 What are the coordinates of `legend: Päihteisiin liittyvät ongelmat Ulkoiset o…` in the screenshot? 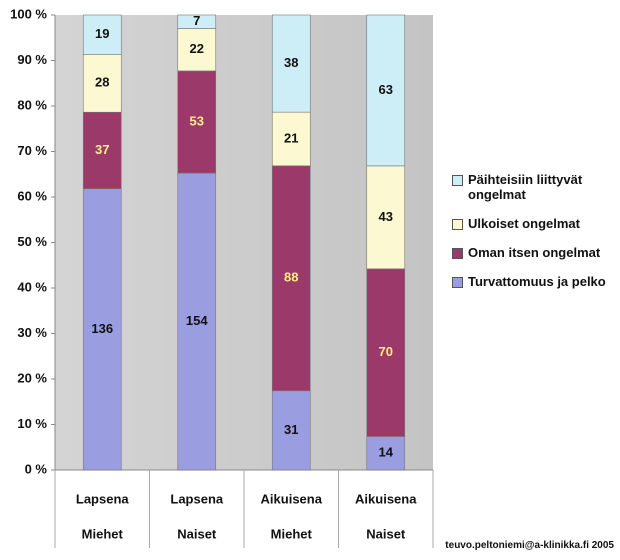 It's located at (536, 237).